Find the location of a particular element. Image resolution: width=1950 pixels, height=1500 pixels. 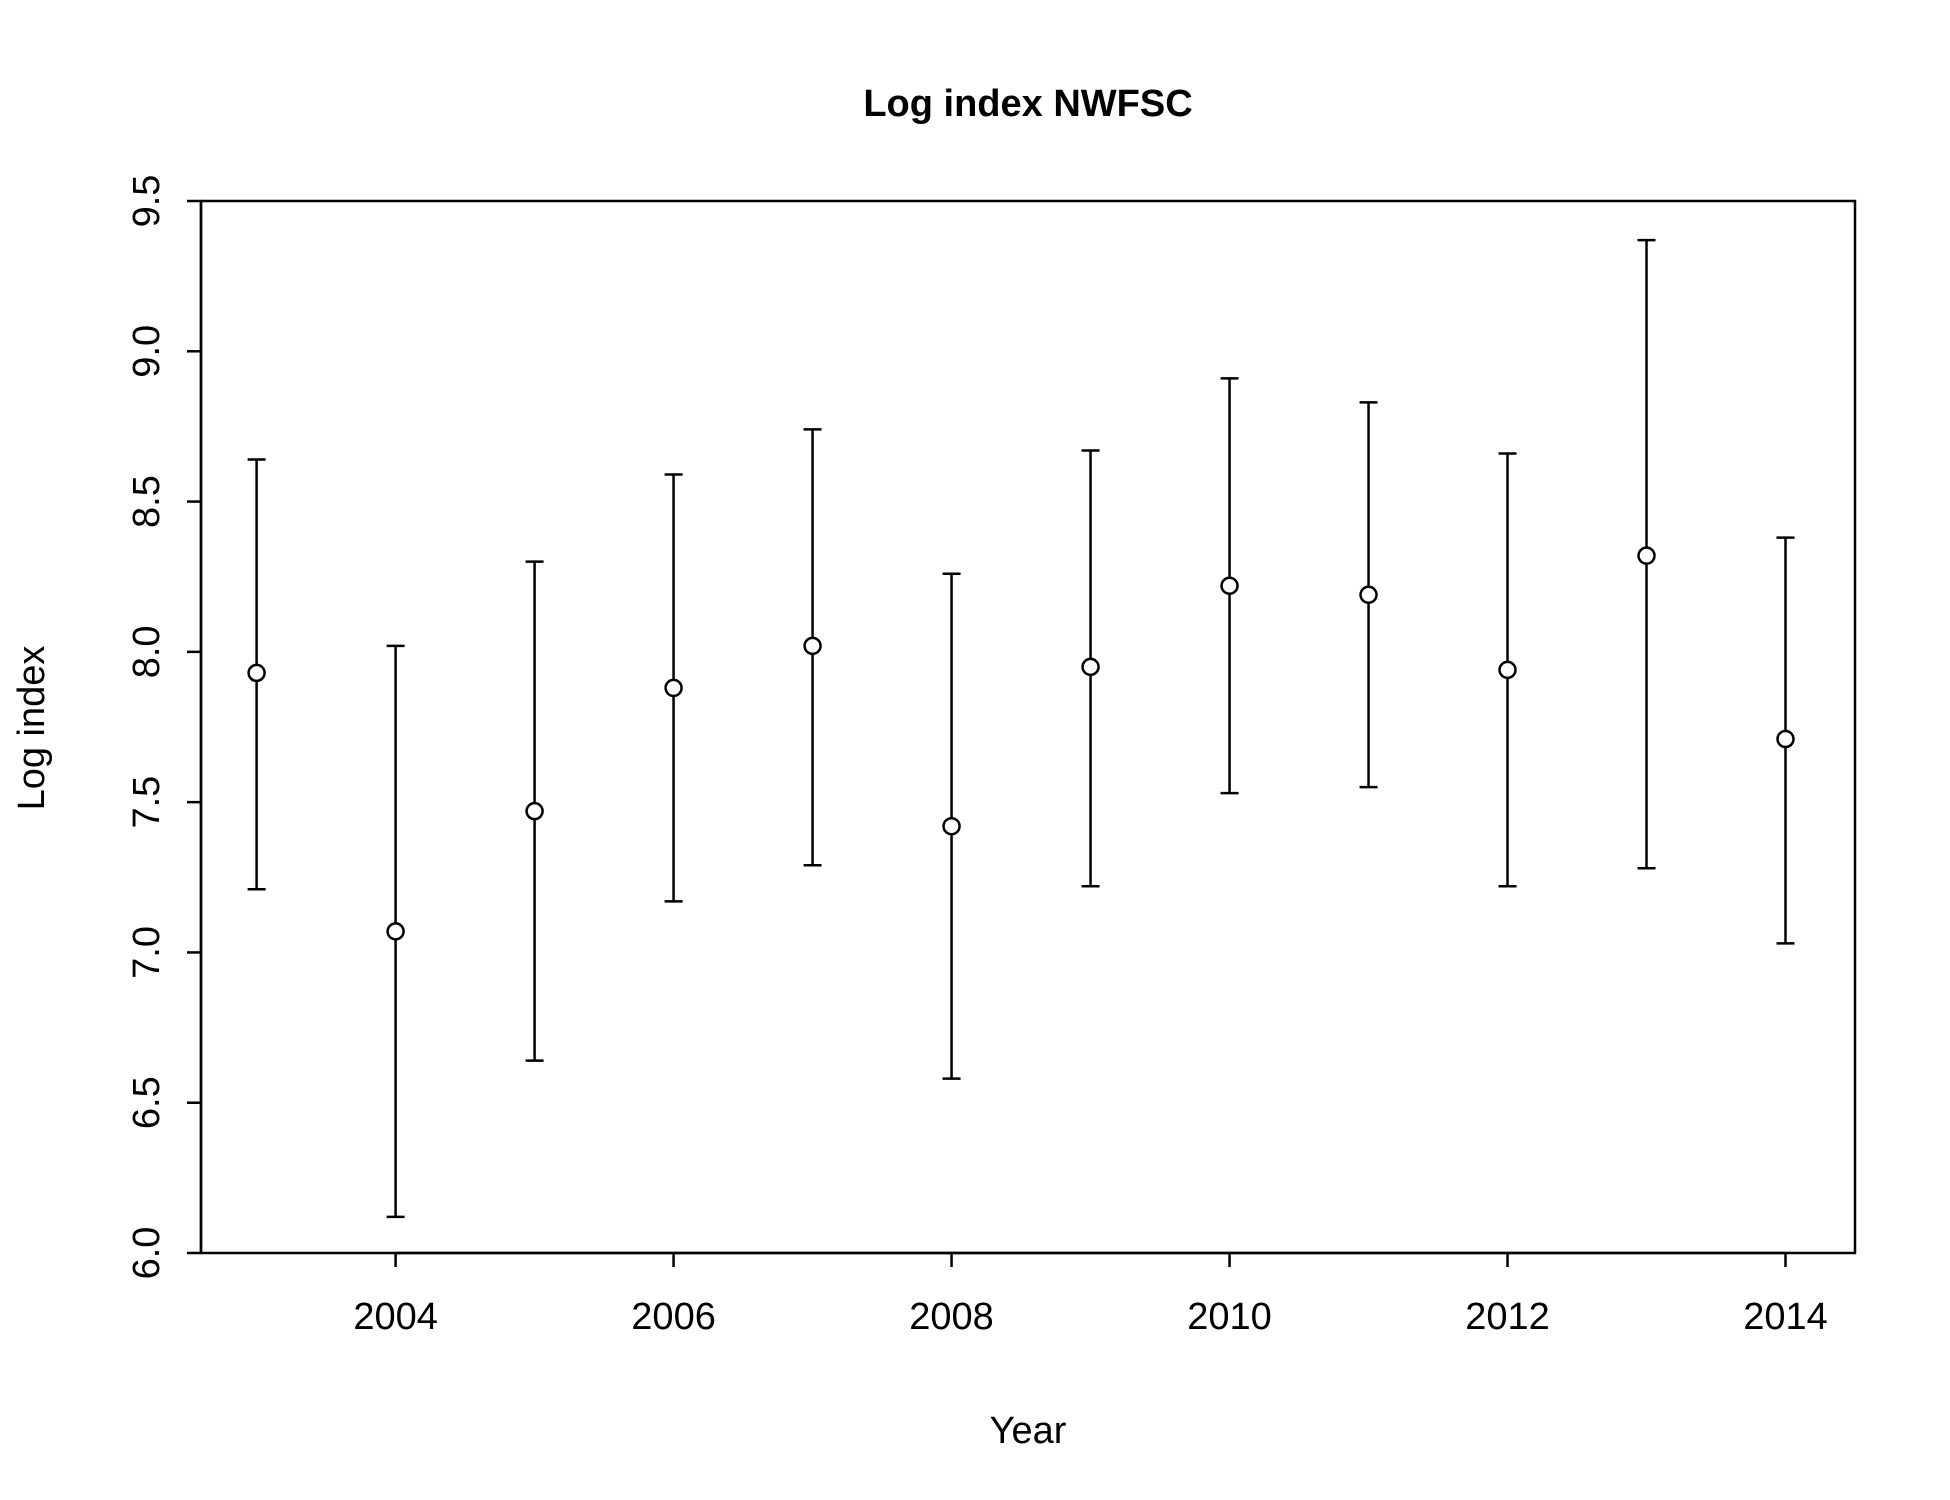

y-tick-label: 8.0 is located at coordinates (147, 651).